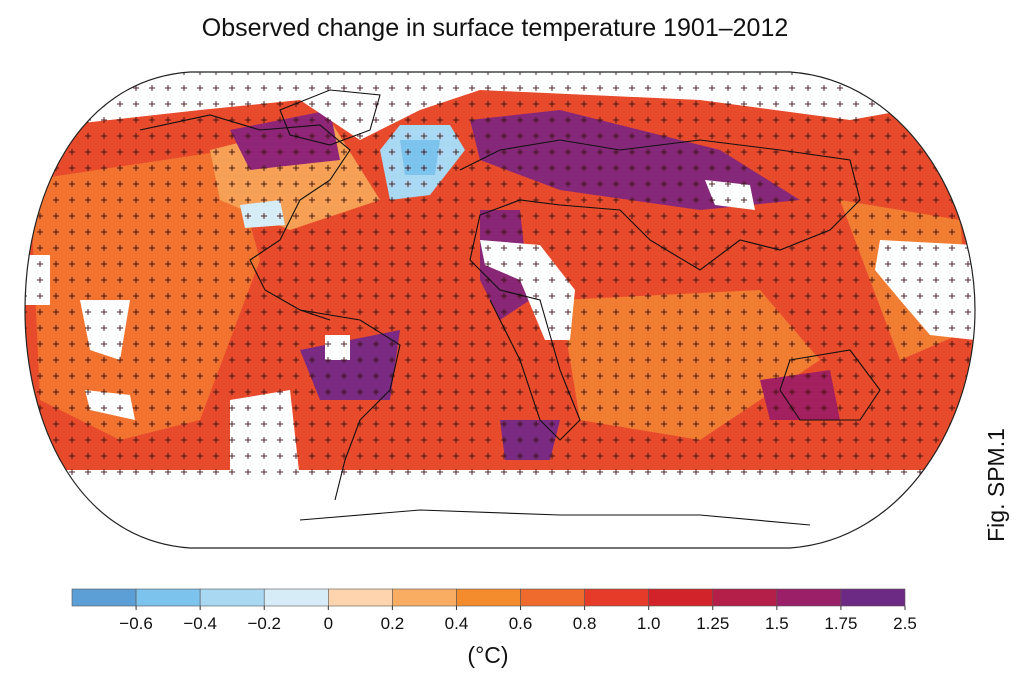  What do you see at coordinates (521, 623) in the screenshot?
I see `colorbar-tick-label: 0.6` at bounding box center [521, 623].